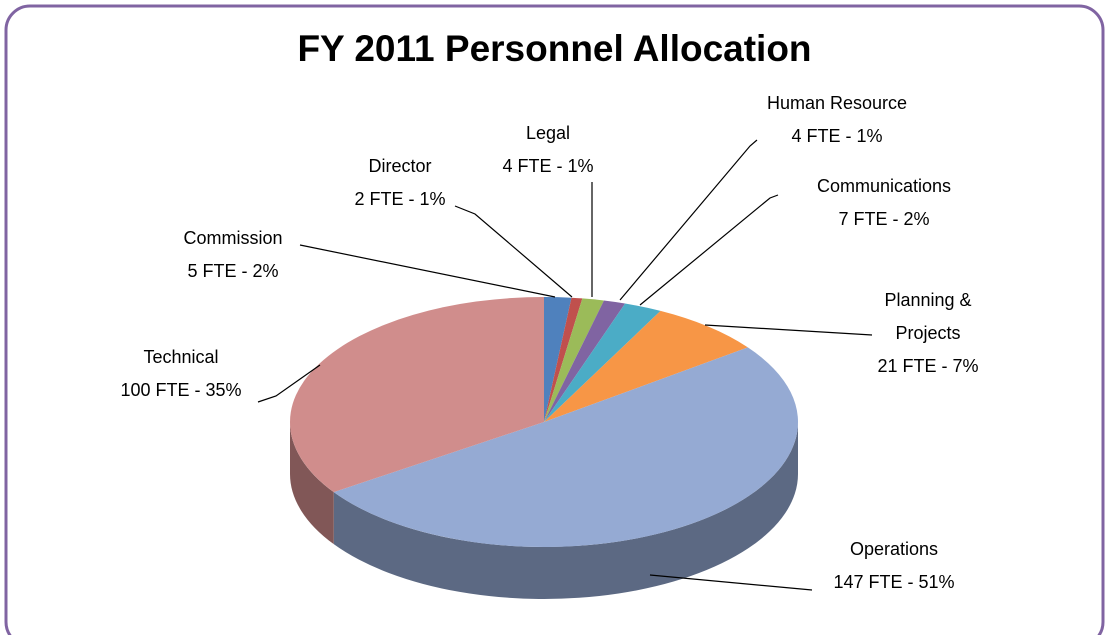 The height and width of the screenshot is (635, 1109). Describe the element at coordinates (233, 238) in the screenshot. I see `slice-label: Commission` at that location.